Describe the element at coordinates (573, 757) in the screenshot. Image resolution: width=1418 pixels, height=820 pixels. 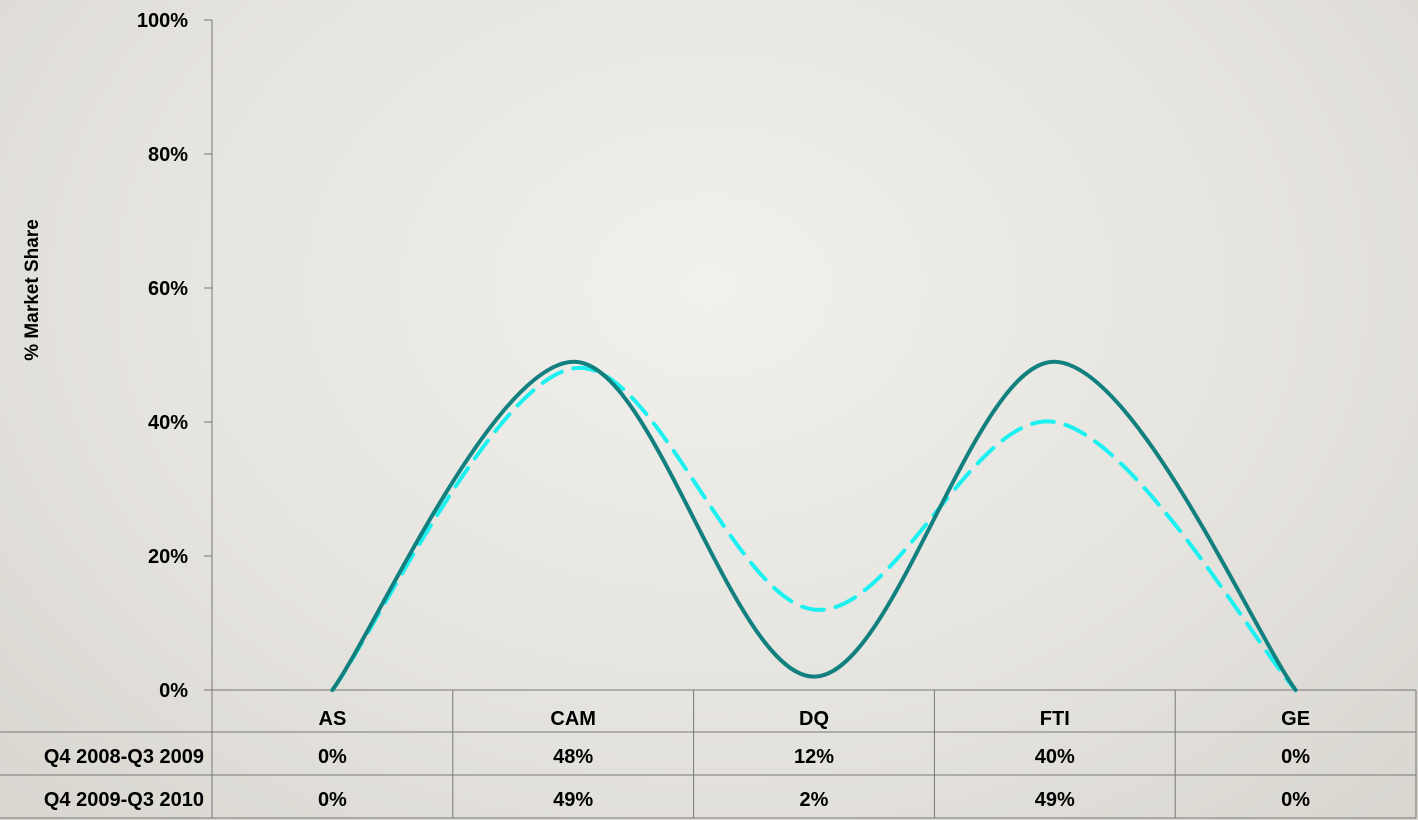
I see `data-label: 48%` at that location.